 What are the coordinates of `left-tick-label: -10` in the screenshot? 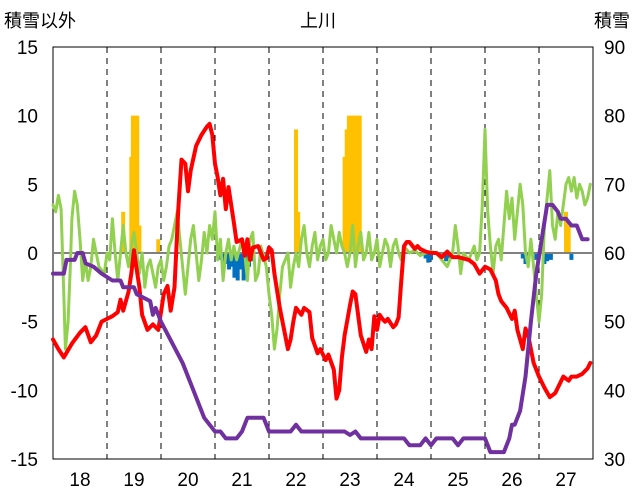 It's located at (24, 391).